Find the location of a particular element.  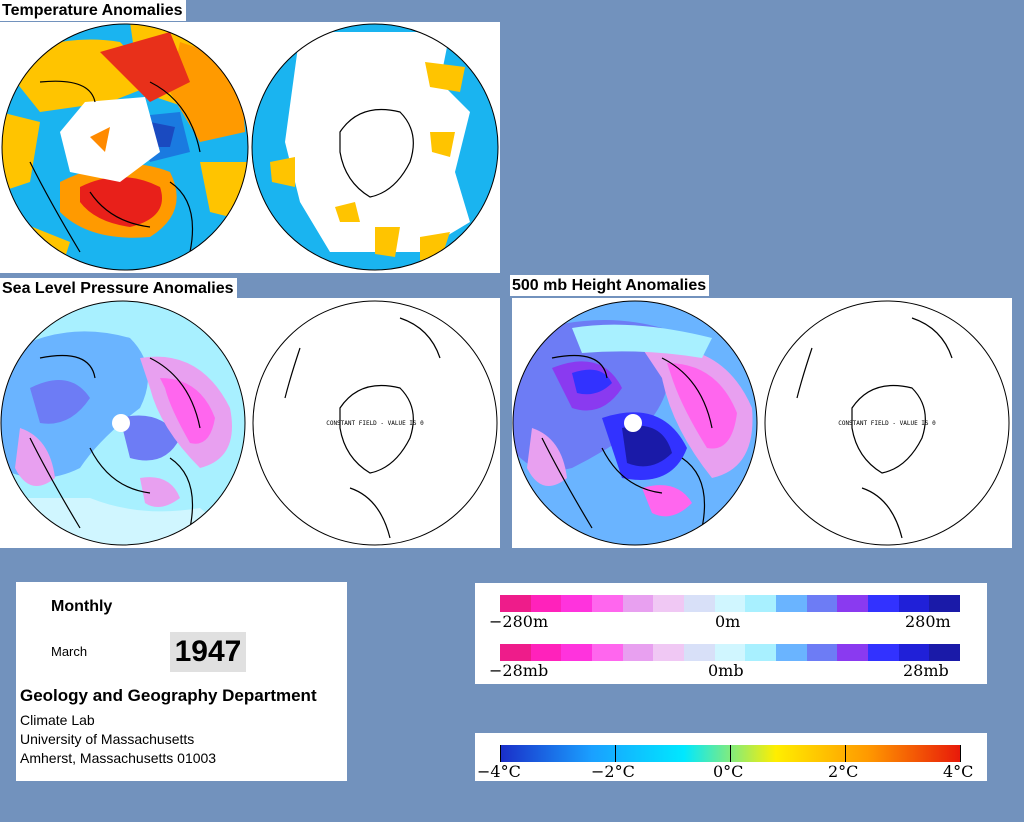

sh-height-map is located at coordinates (887, 423).